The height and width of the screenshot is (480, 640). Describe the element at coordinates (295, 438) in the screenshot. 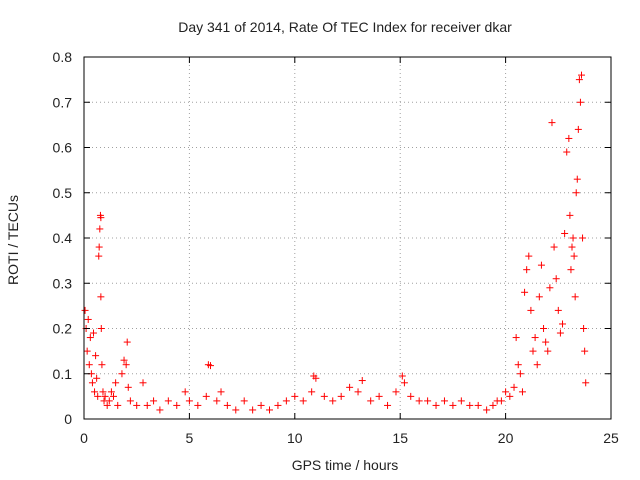

I see `x-tick-label: 10` at that location.